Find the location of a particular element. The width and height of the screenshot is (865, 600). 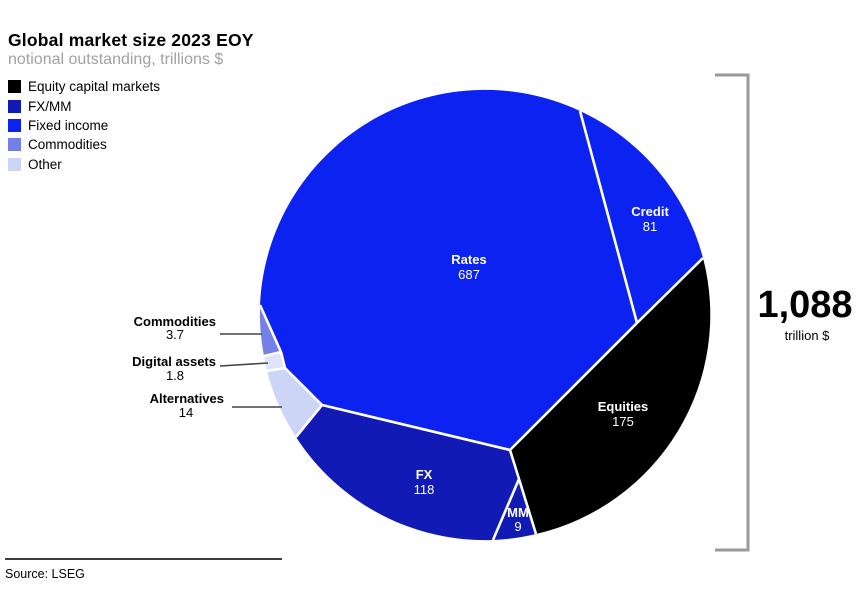

legend-item-fixed-income: Fixed income is located at coordinates (84, 125).